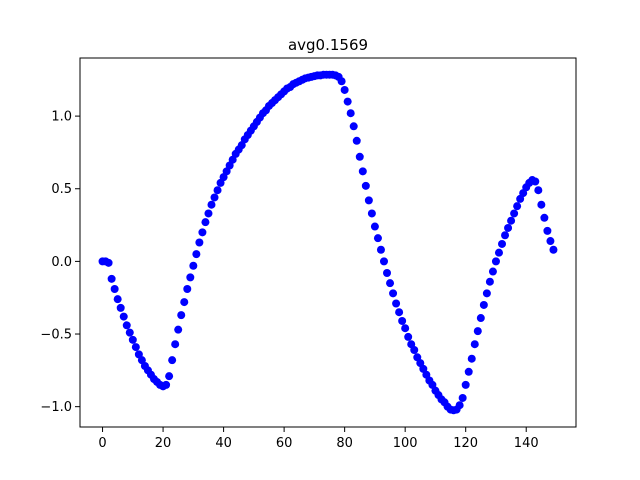 The width and height of the screenshot is (640, 480). Describe the element at coordinates (284, 443) in the screenshot. I see `x-tick-label: 60` at that location.